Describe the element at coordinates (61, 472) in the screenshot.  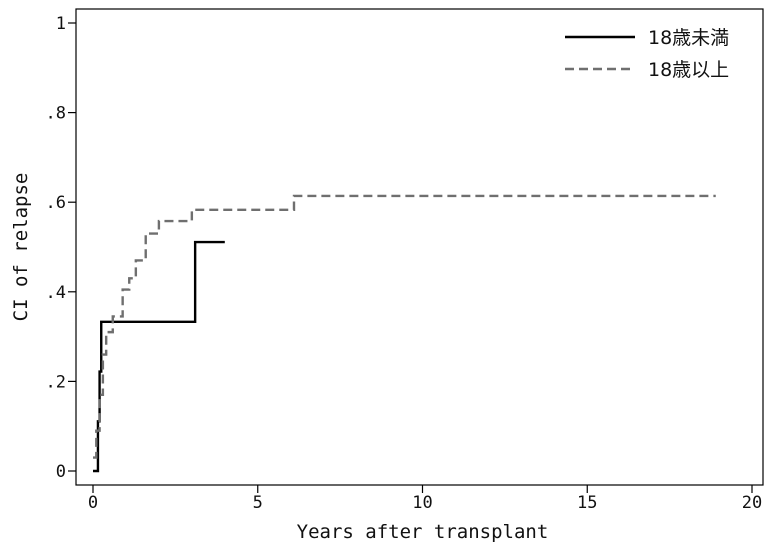
I see `y-tick-label-0: 0` at that location.